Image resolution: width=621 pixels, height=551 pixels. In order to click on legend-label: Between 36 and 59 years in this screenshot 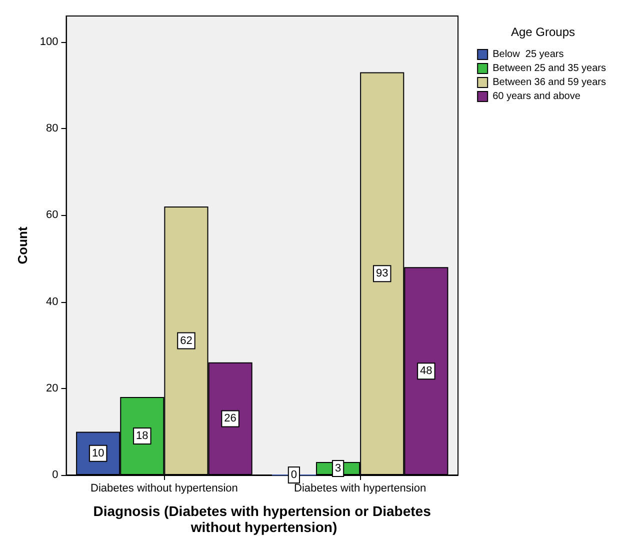, I will do `click(549, 82)`.